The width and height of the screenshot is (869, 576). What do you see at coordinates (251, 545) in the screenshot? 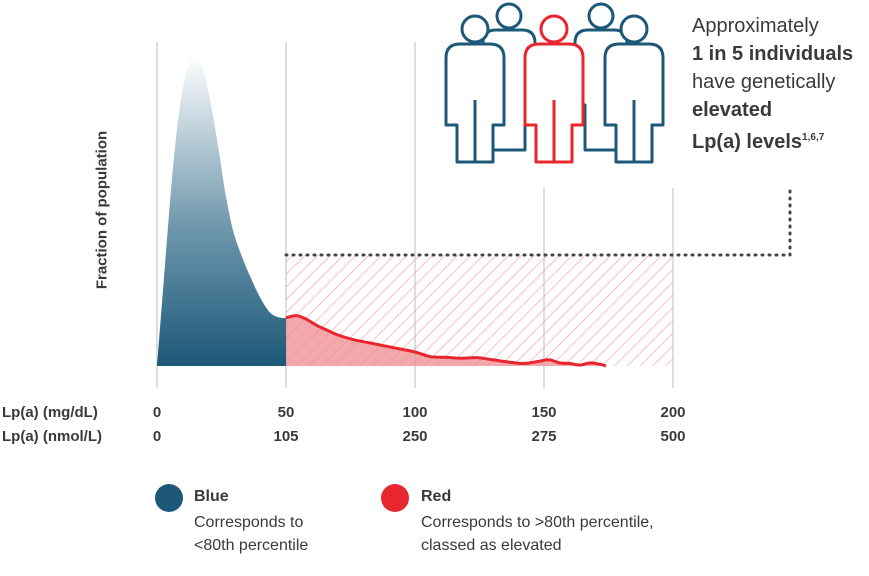
I see `legend-blue-desc-line: <80th percentile` at bounding box center [251, 545].